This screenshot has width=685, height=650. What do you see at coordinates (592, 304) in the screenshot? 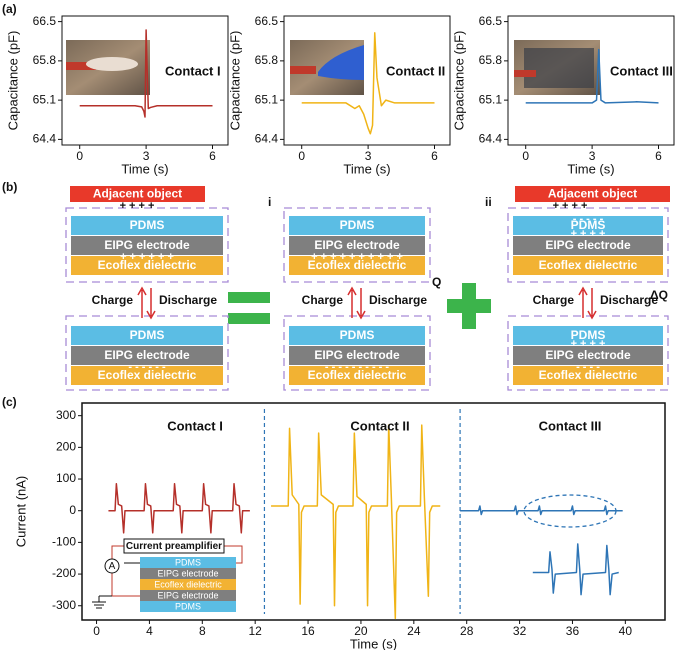
I see `arrow-down` at bounding box center [592, 304].